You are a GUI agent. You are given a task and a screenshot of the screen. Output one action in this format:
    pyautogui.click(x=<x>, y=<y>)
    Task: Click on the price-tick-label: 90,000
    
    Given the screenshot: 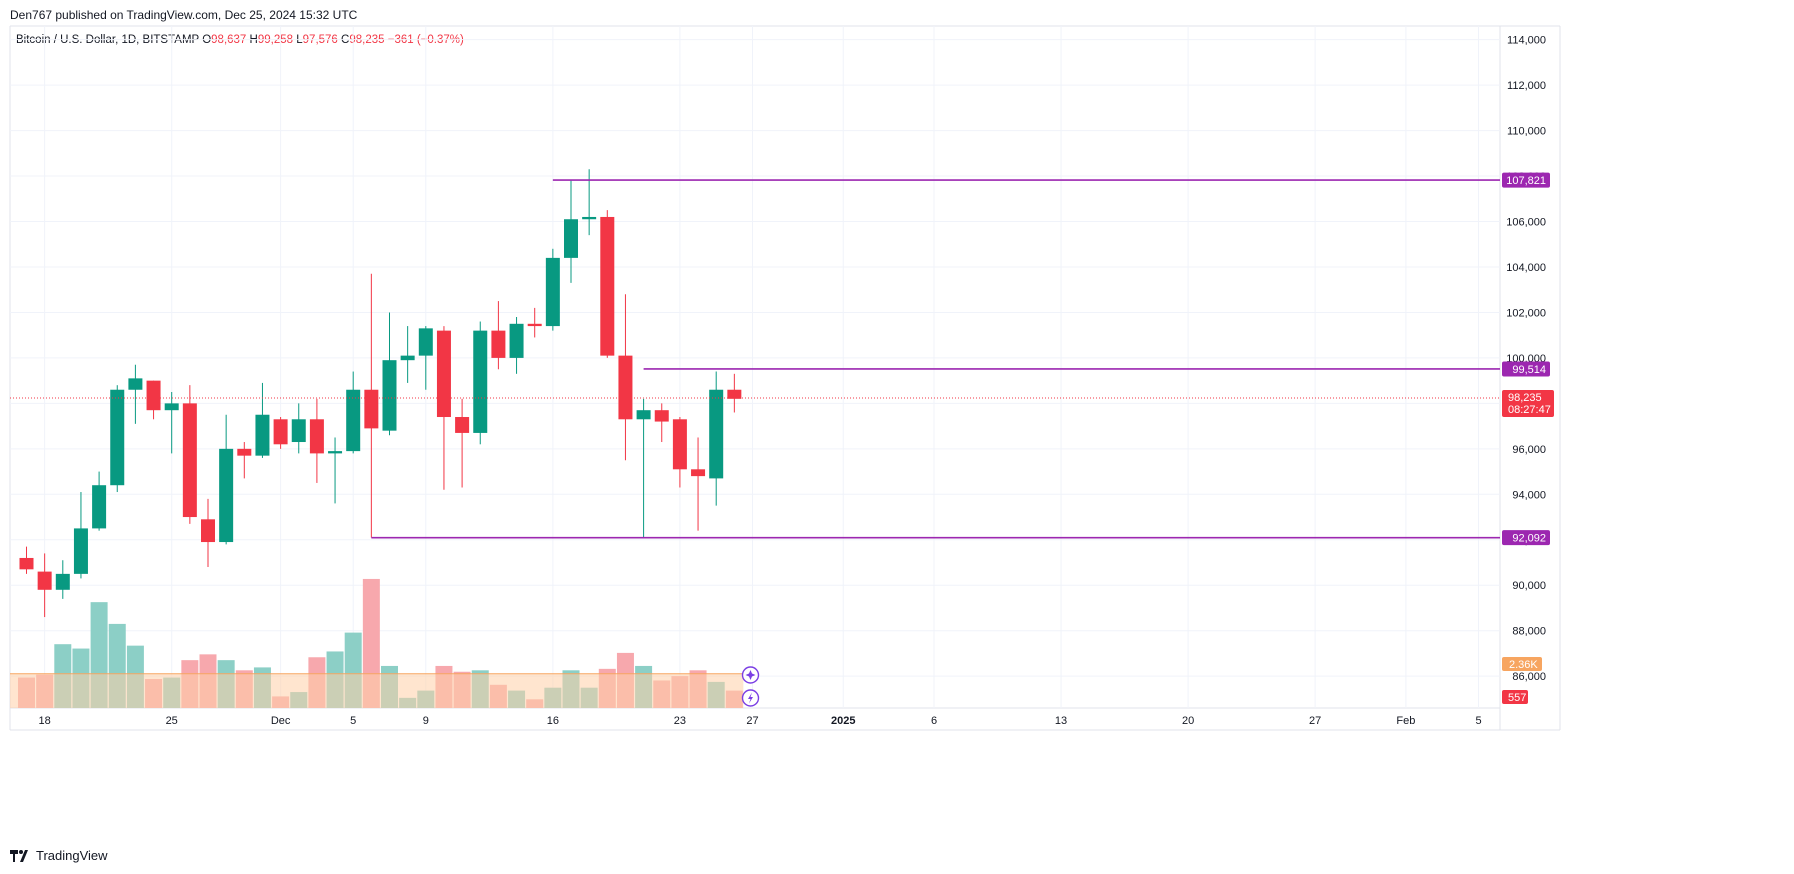 What is the action you would take?
    pyautogui.click(x=1529, y=586)
    